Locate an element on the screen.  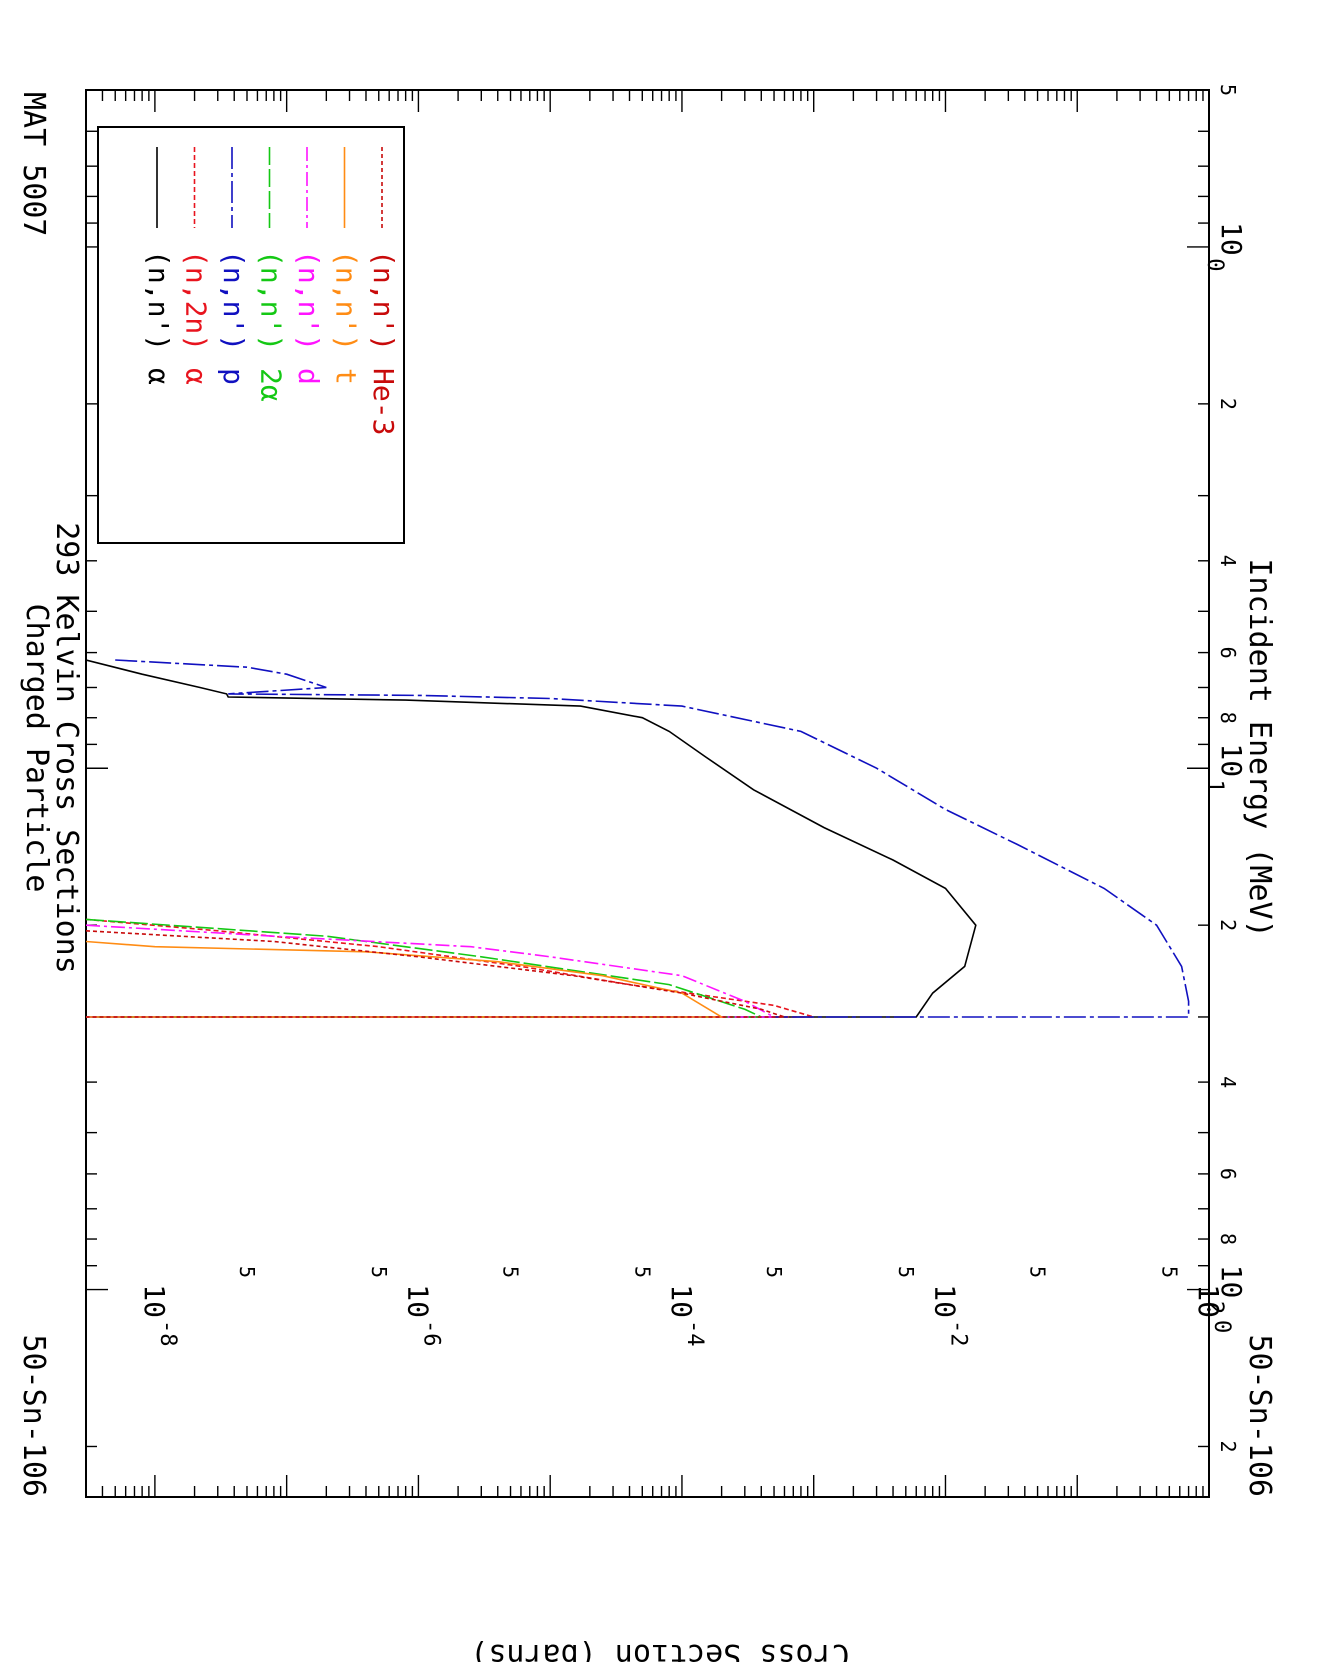
legend-particle: d is located at coordinates (308, 376).